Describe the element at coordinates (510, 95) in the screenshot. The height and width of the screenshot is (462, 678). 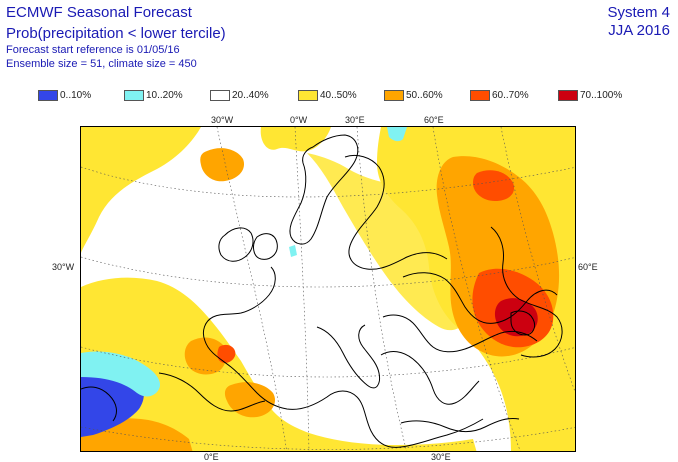
I see `legend-label: 60..70%` at that location.